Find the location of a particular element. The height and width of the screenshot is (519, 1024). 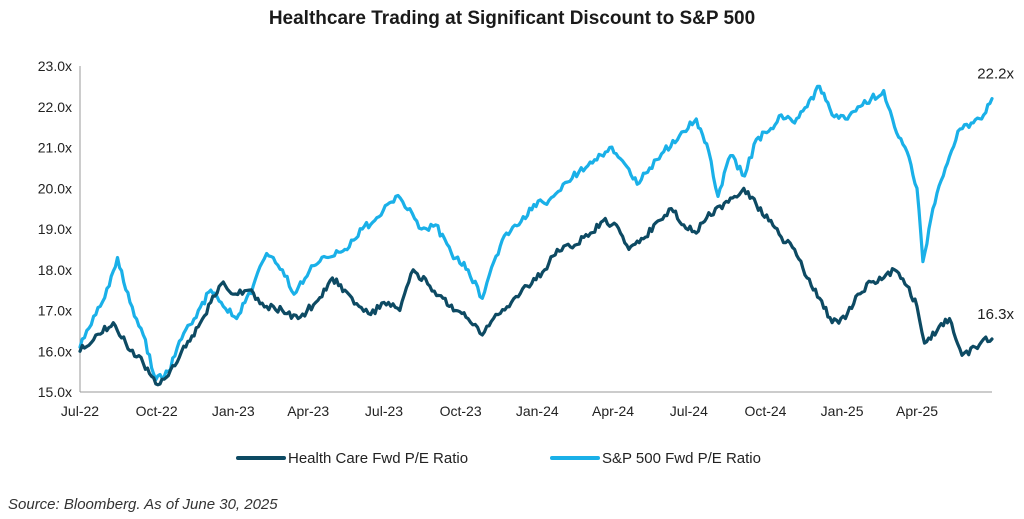

y-tick-label: 19.0x is located at coordinates (55, 229).